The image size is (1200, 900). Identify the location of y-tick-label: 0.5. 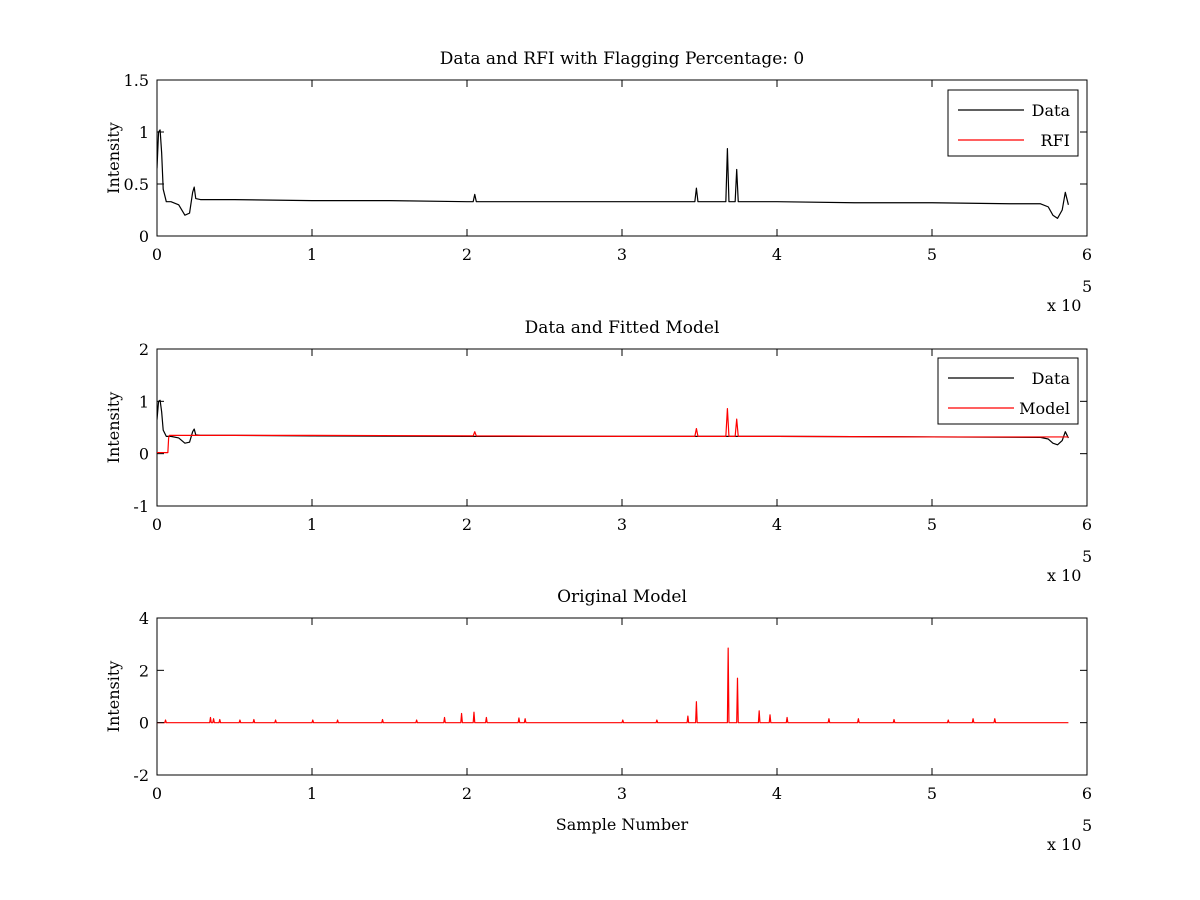
(136, 184).